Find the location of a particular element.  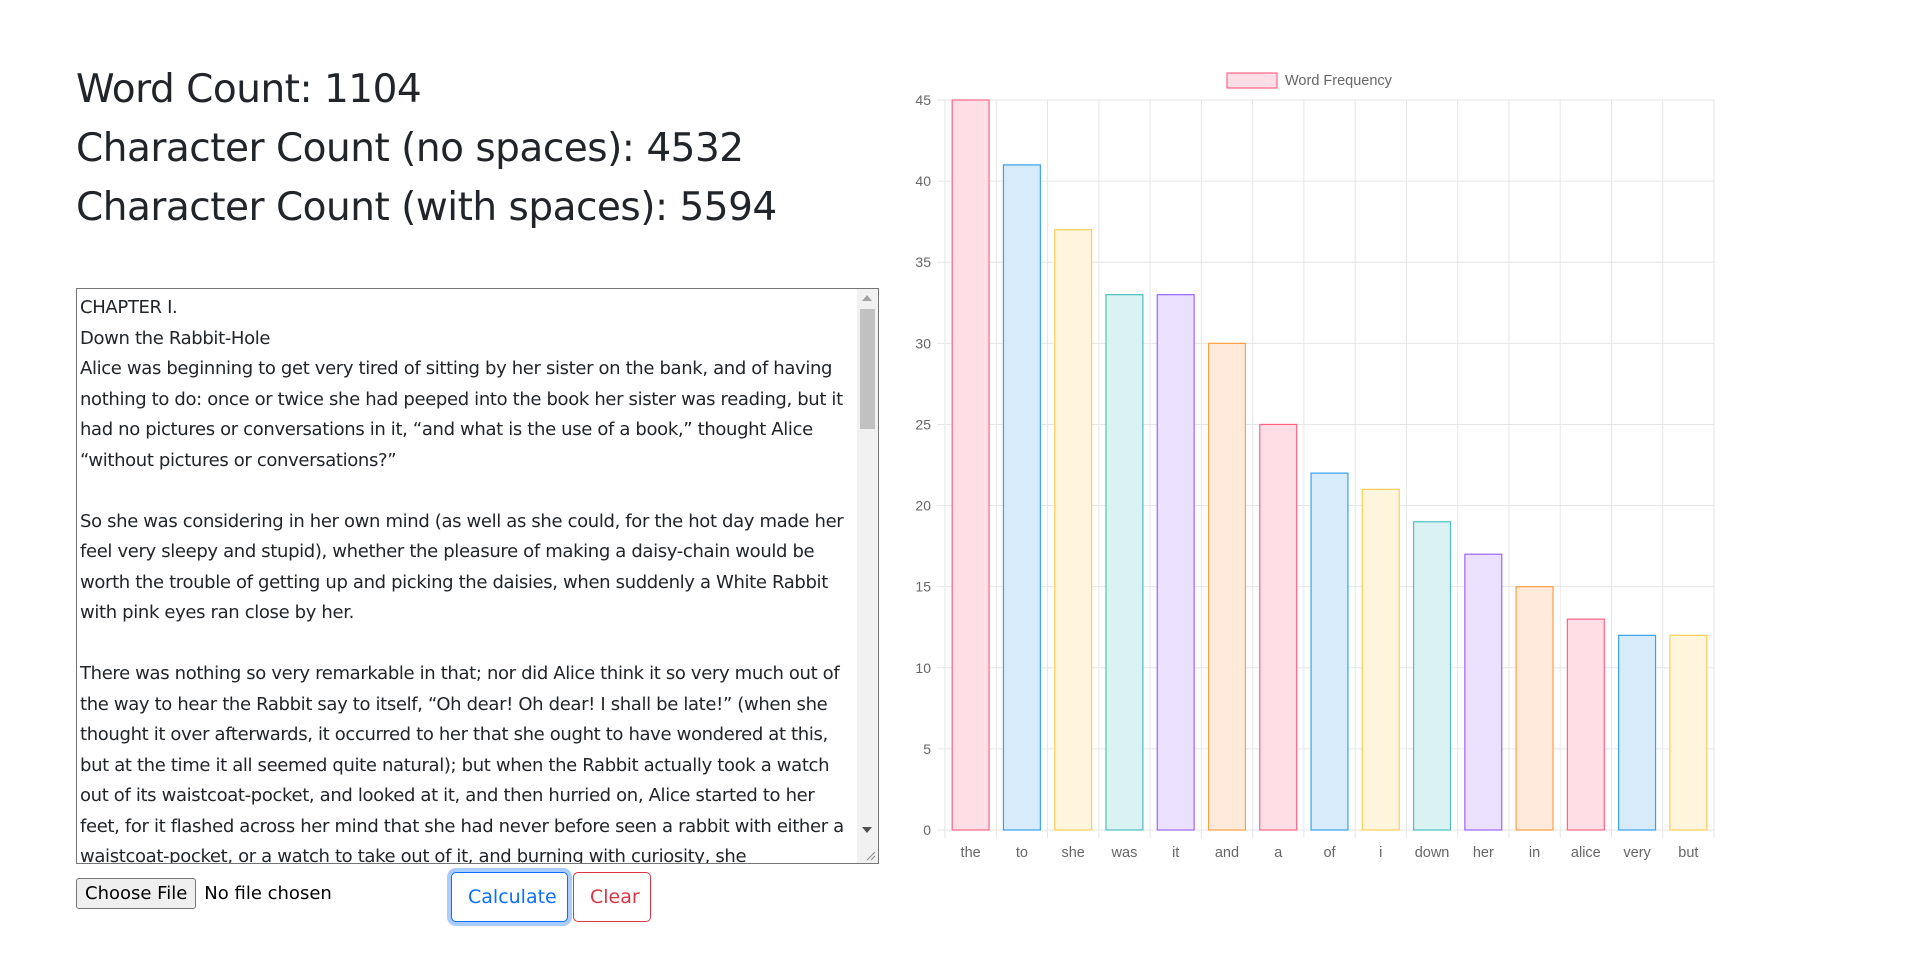

bar-was is located at coordinates (1124, 562).